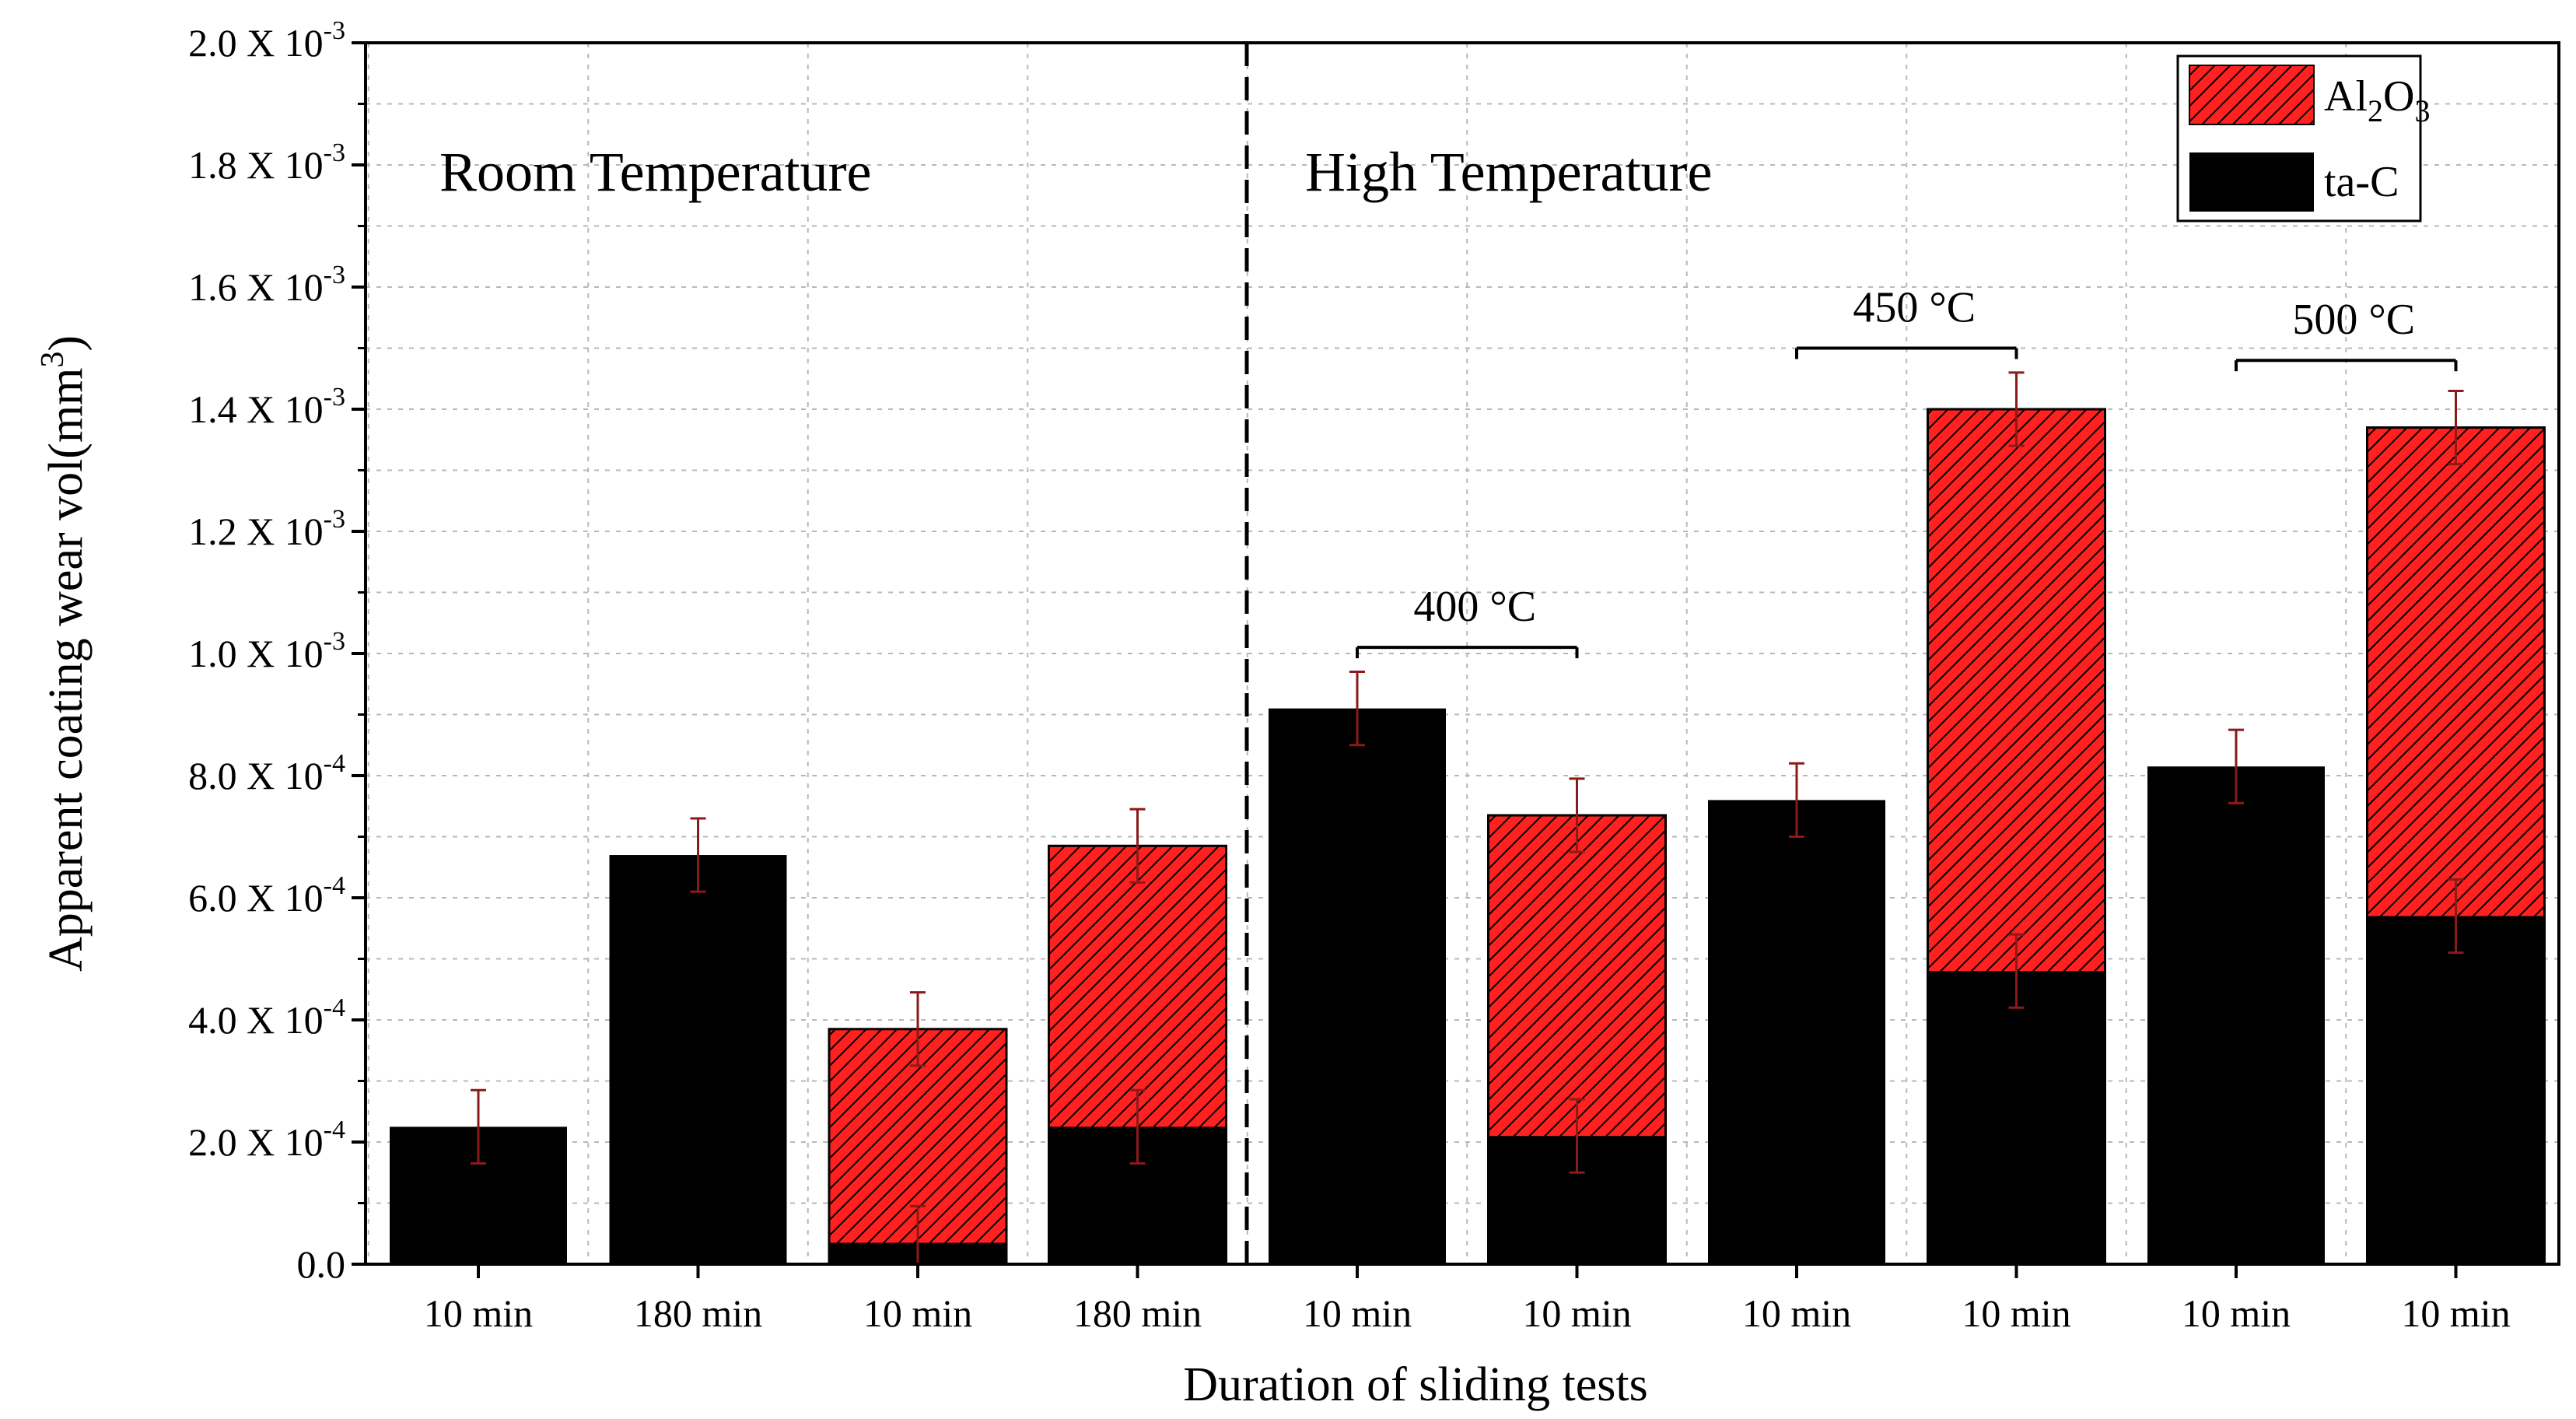  Describe the element at coordinates (2303, 138) in the screenshot. I see `legend: Al2O3 ta-C` at that location.